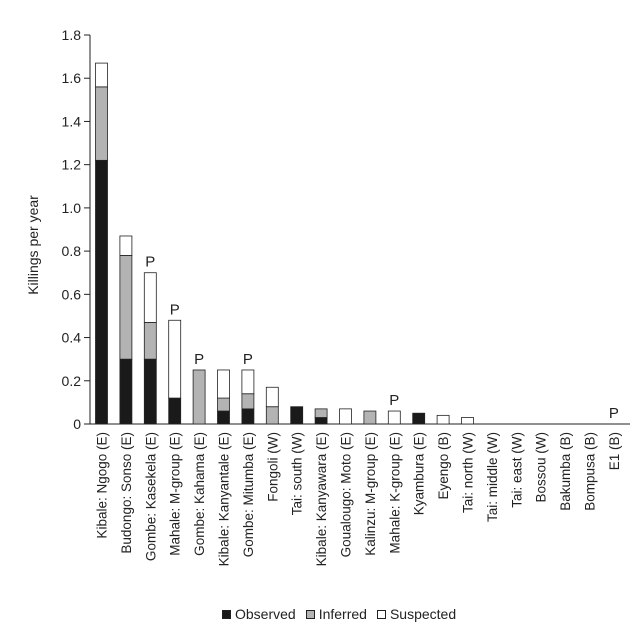  Describe the element at coordinates (468, 472) in the screenshot. I see `x-tick-label: Tai: north (W)` at that location.